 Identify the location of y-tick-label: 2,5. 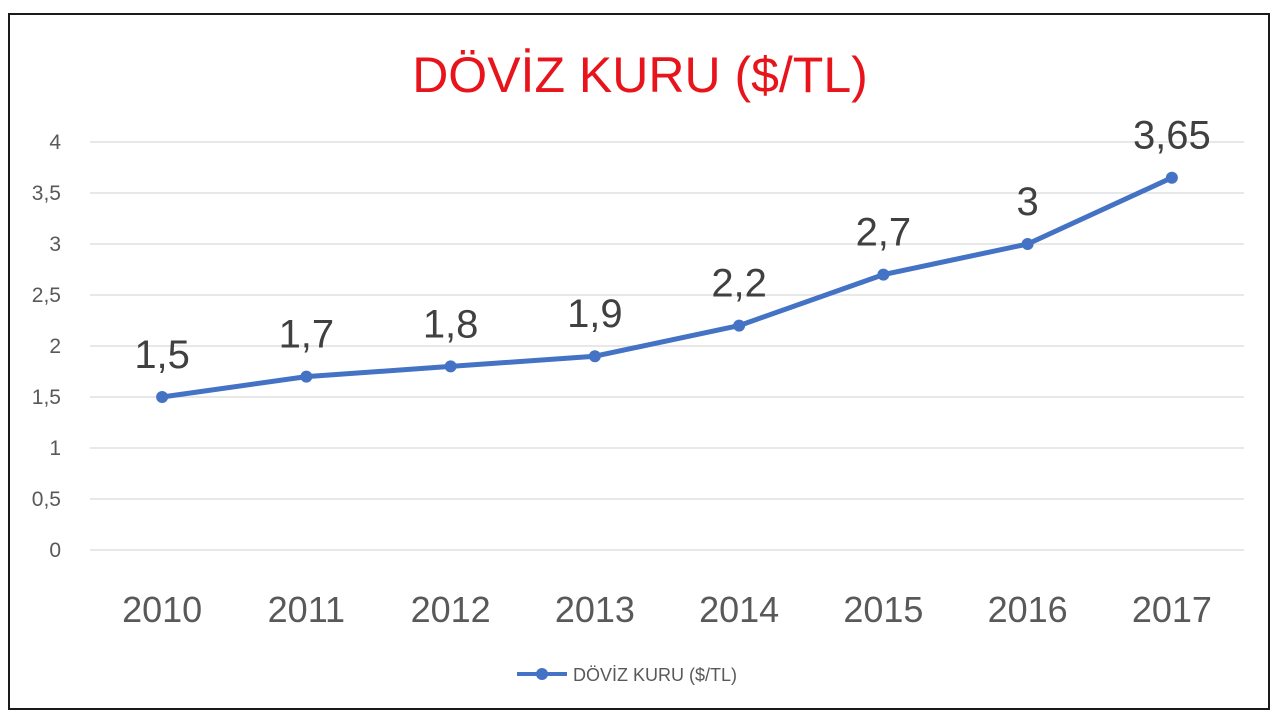
(46, 295).